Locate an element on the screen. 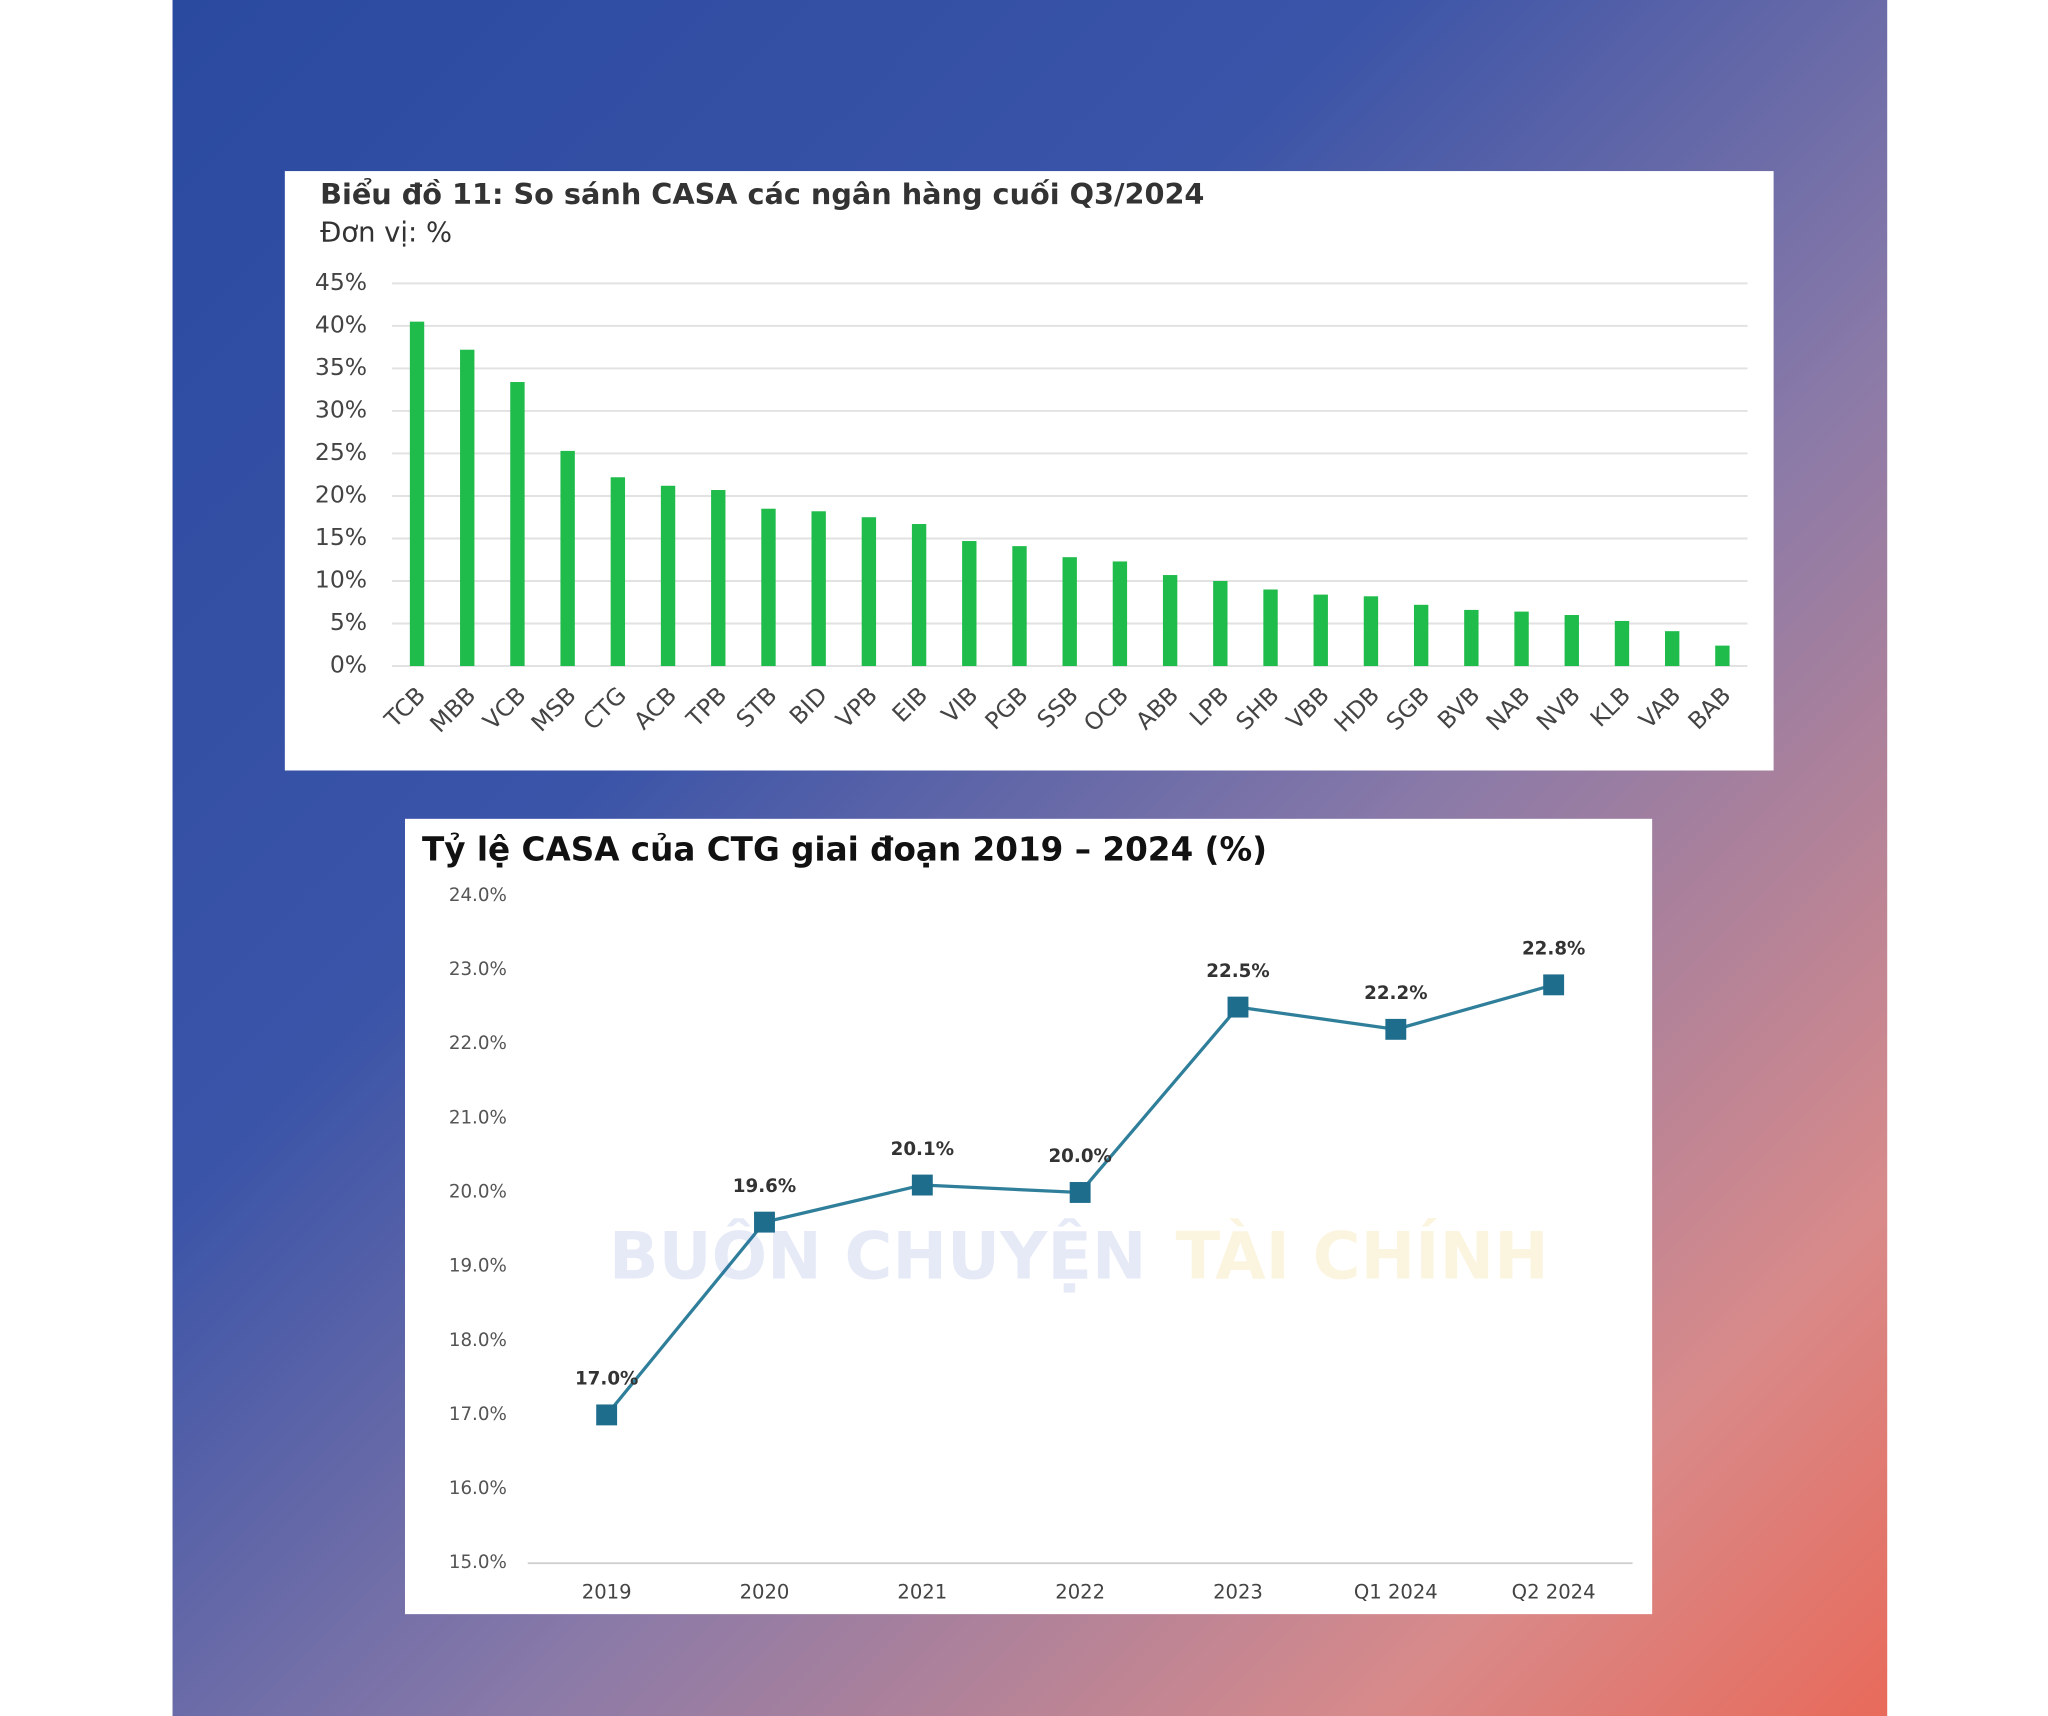 The width and height of the screenshot is (2048, 1716). x-tick-label: 2023 is located at coordinates (1238, 1592).